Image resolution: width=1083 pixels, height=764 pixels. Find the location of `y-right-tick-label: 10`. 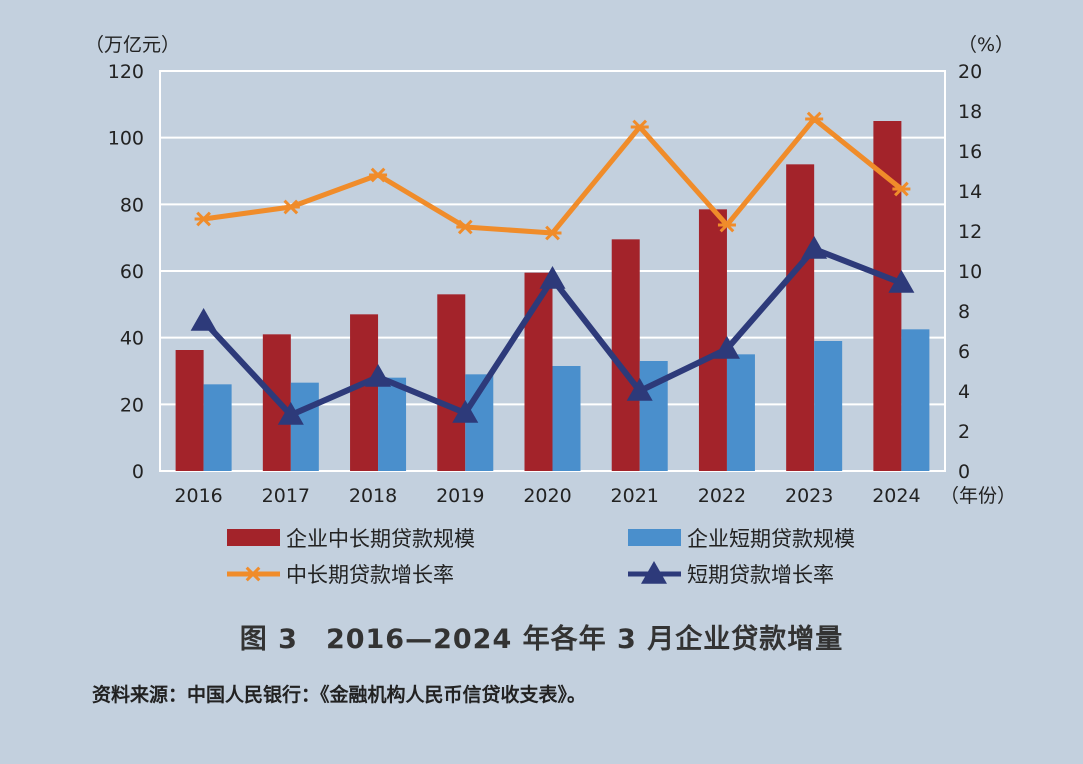

y-right-tick-label: 10 is located at coordinates (970, 272).